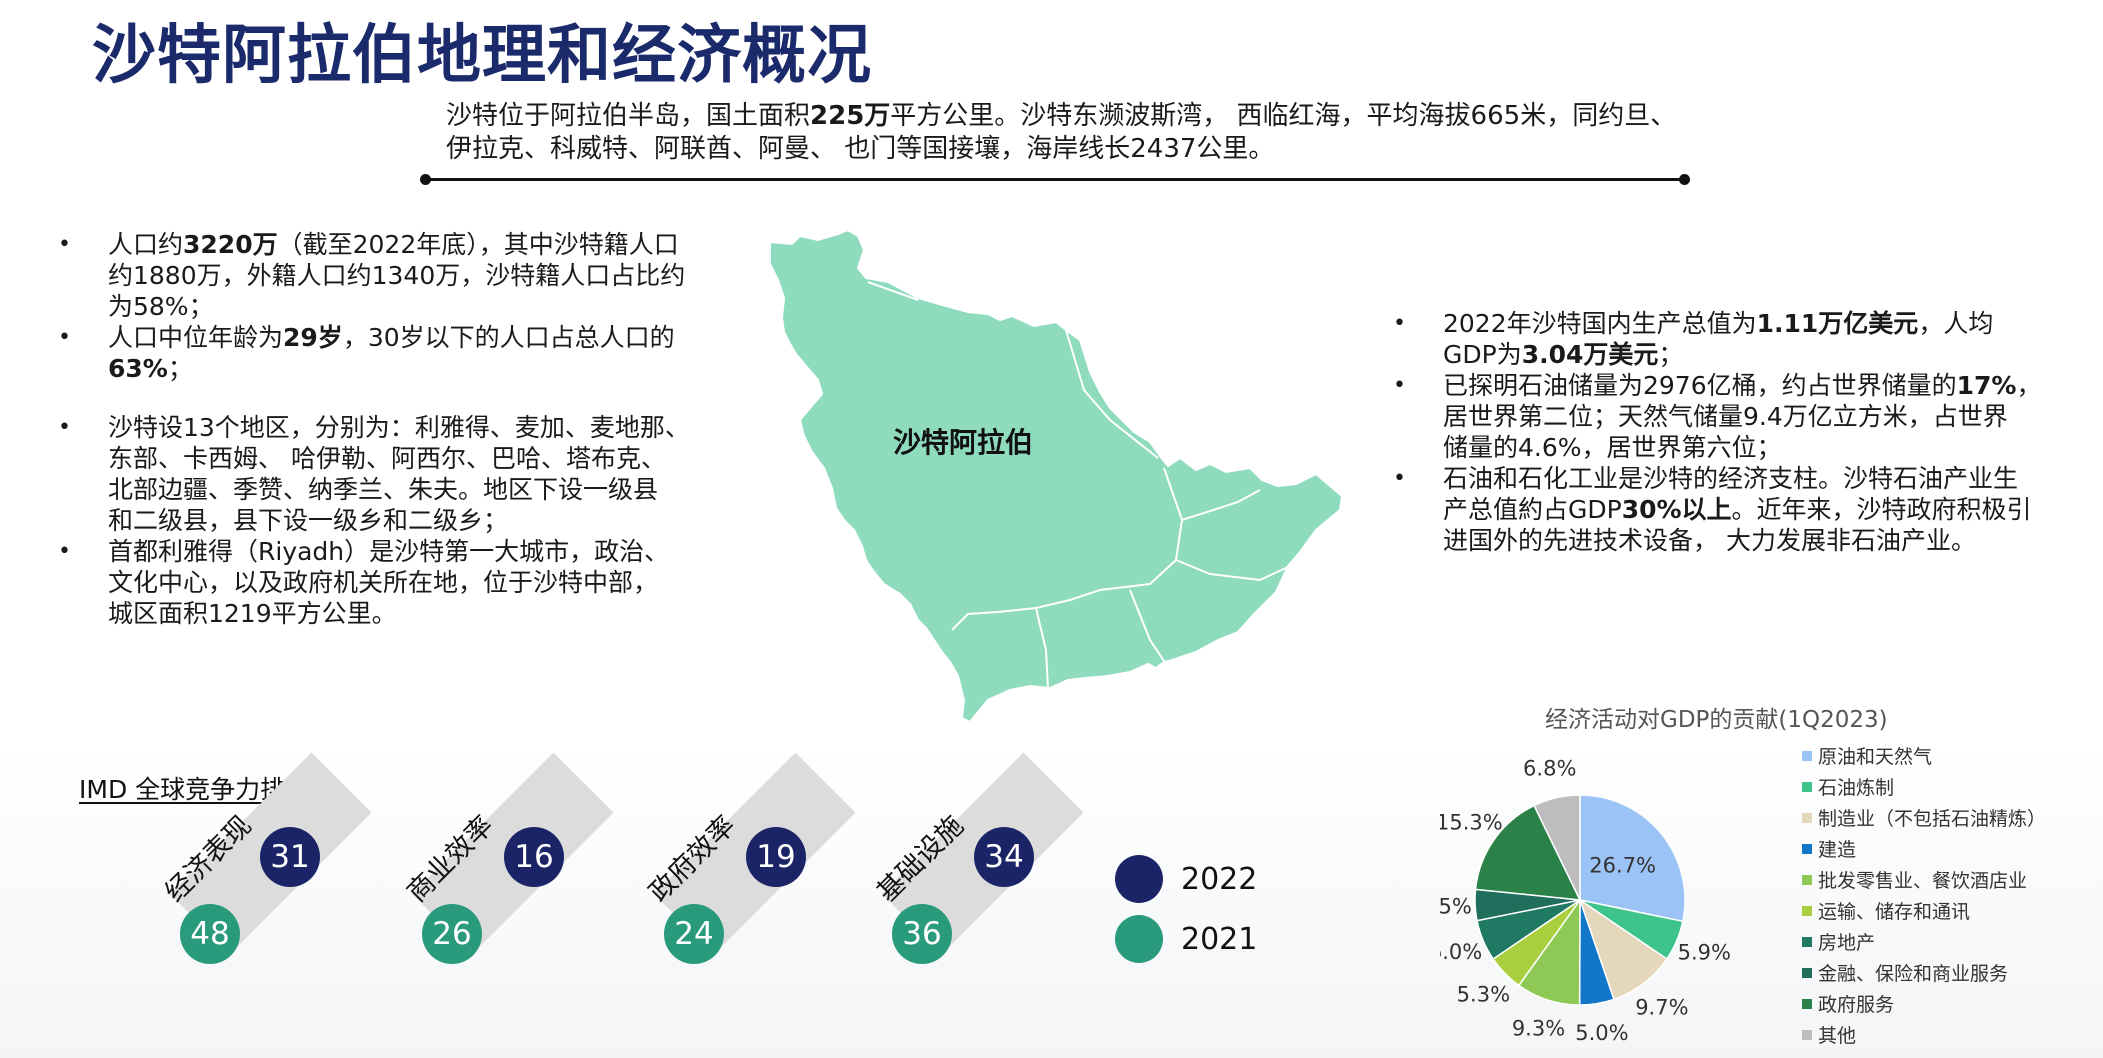 This screenshot has height=1058, width=2103. I want to click on divider-stroke, so click(1055, 179).